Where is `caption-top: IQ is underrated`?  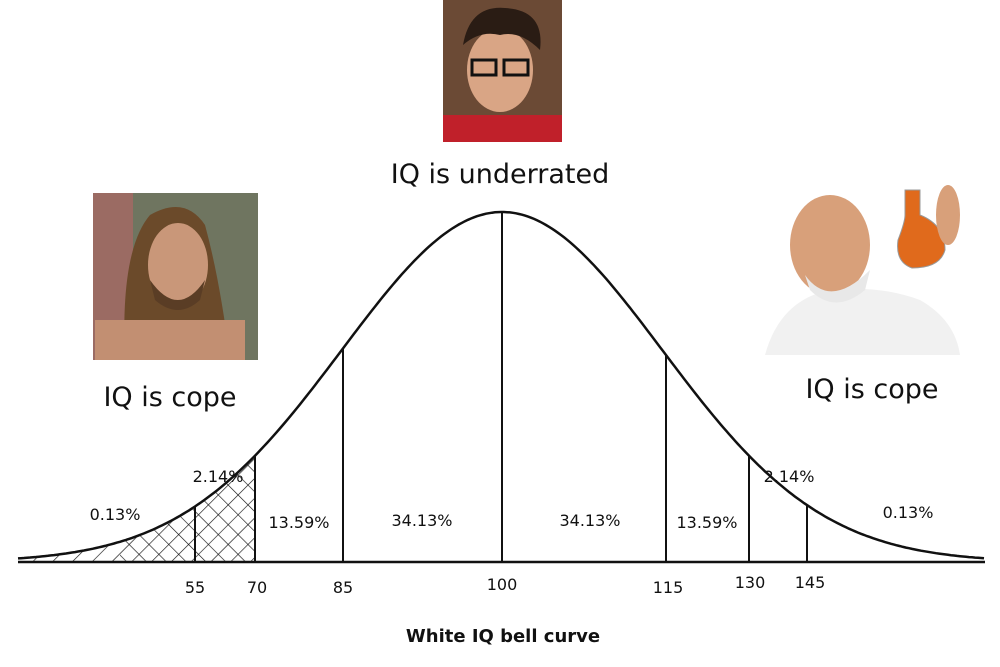
caption-top: IQ is underrated is located at coordinates (500, 174).